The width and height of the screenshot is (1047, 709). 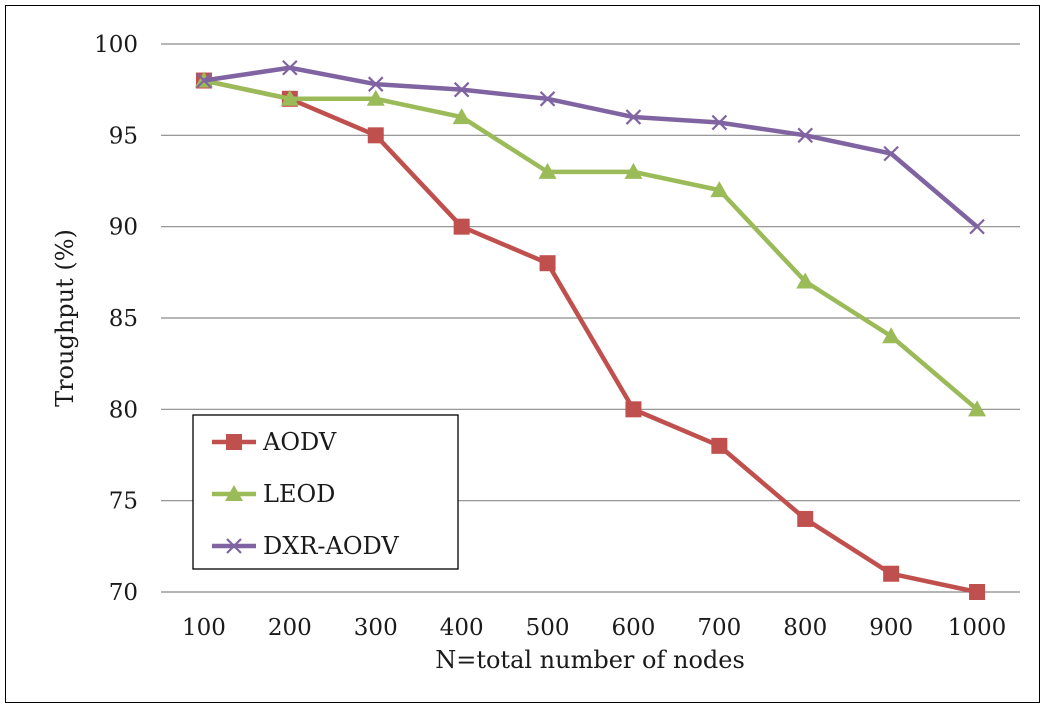 I want to click on x-tick-label: 300, so click(x=376, y=628).